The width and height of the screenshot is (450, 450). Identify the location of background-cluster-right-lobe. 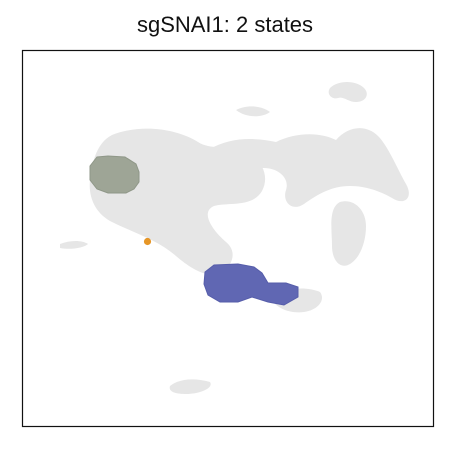
(348, 233).